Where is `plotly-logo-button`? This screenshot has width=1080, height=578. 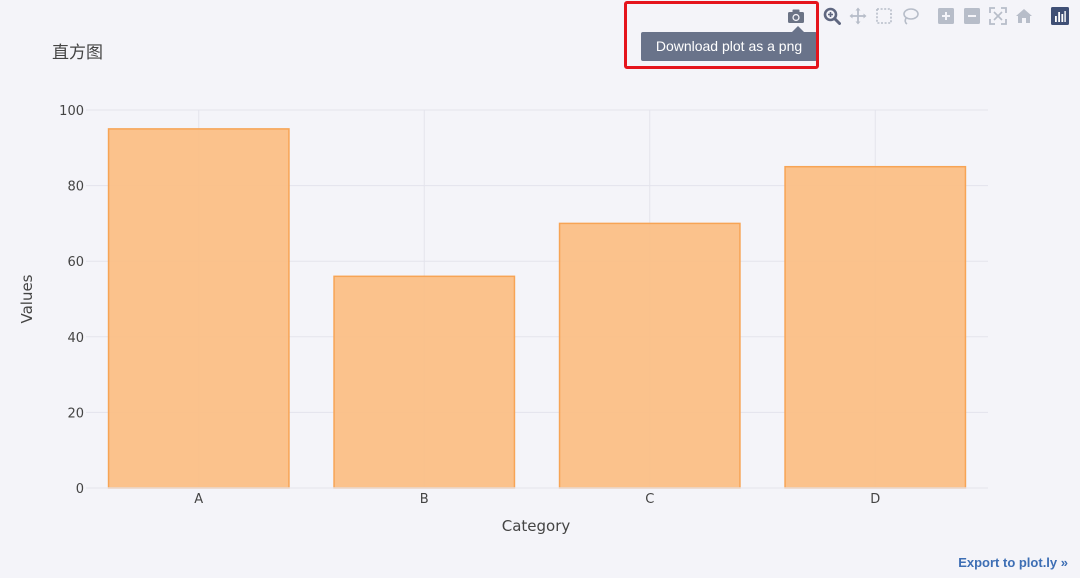 plotly-logo-button is located at coordinates (1060, 16).